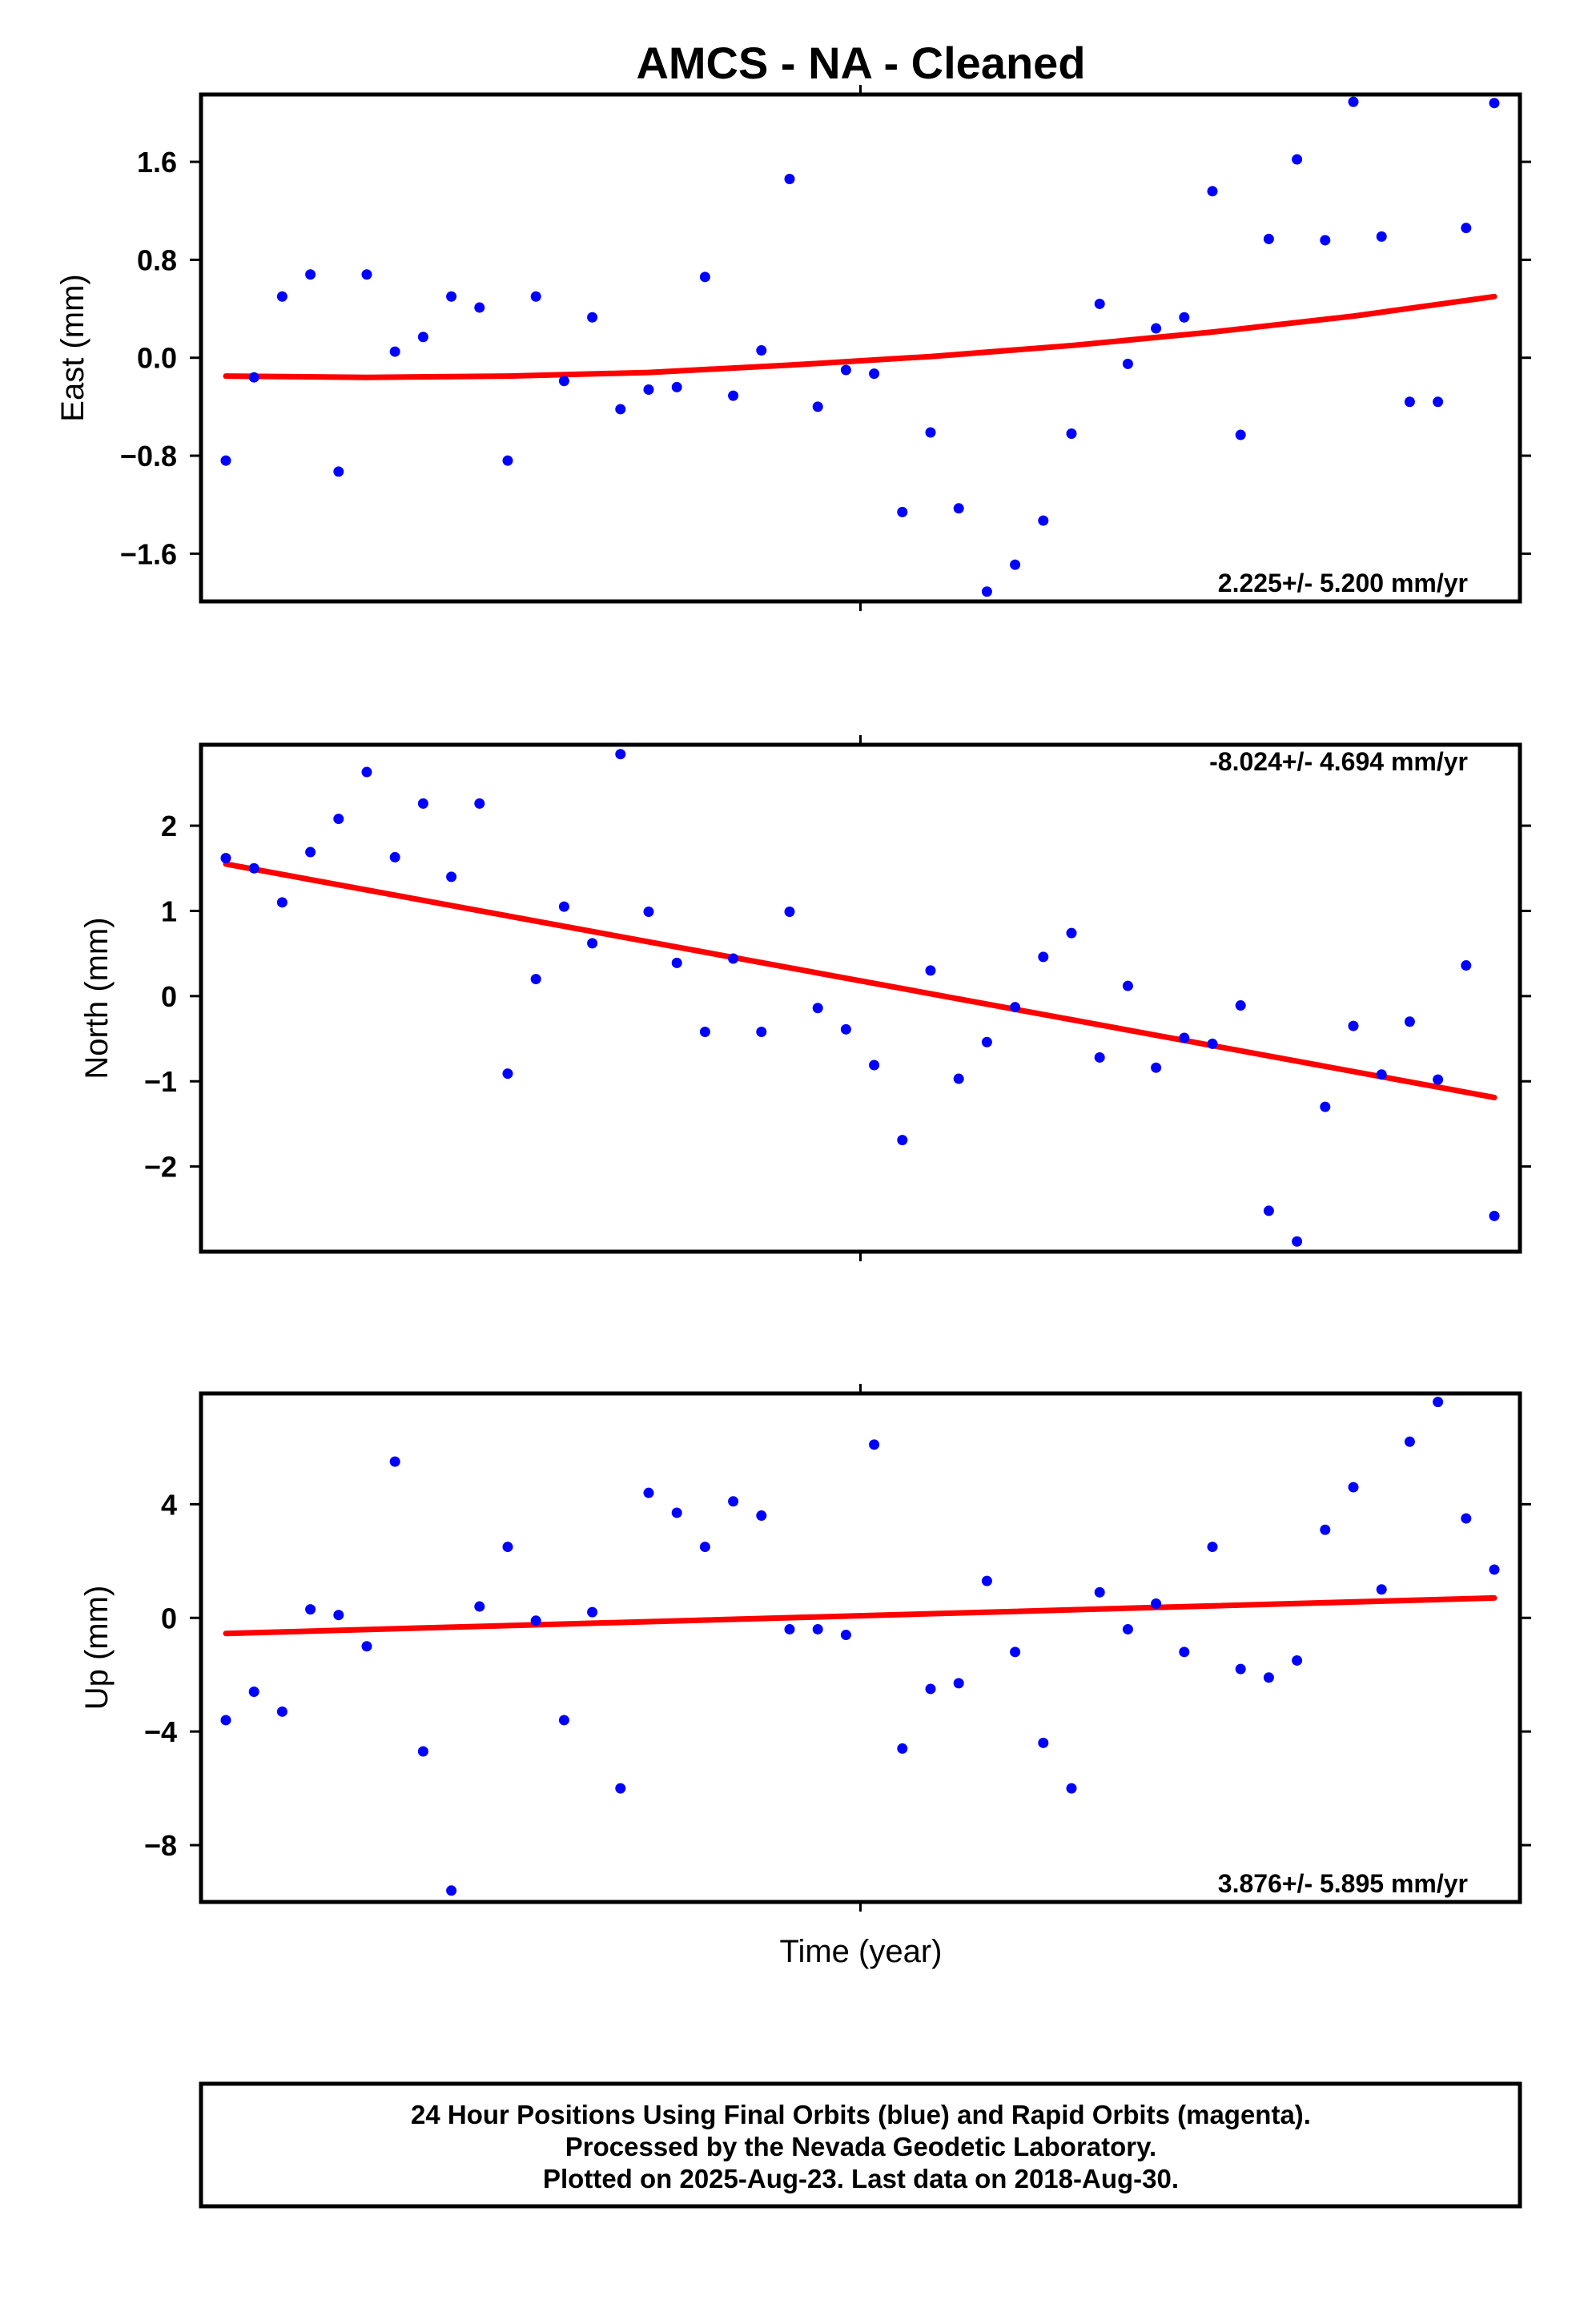 The height and width of the screenshot is (2324, 1592). What do you see at coordinates (157, 259) in the screenshot?
I see `y-tick-label: 0.8` at bounding box center [157, 259].